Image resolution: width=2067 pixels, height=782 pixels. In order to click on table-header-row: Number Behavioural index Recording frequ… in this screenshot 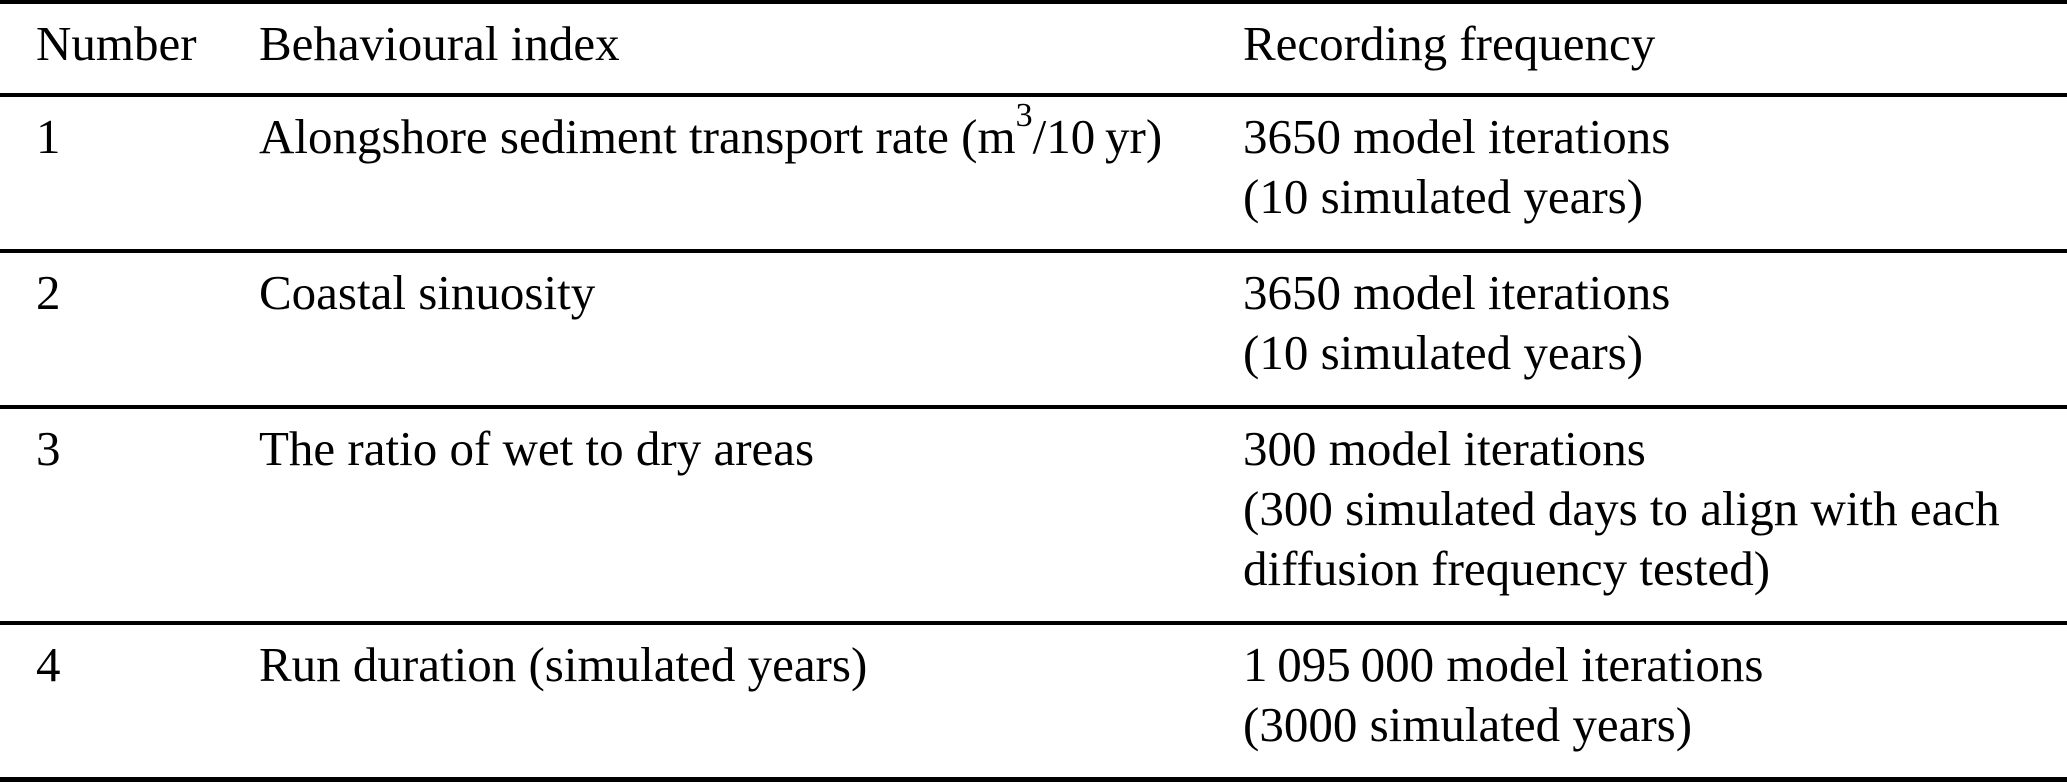, I will do `click(1033, 48)`.